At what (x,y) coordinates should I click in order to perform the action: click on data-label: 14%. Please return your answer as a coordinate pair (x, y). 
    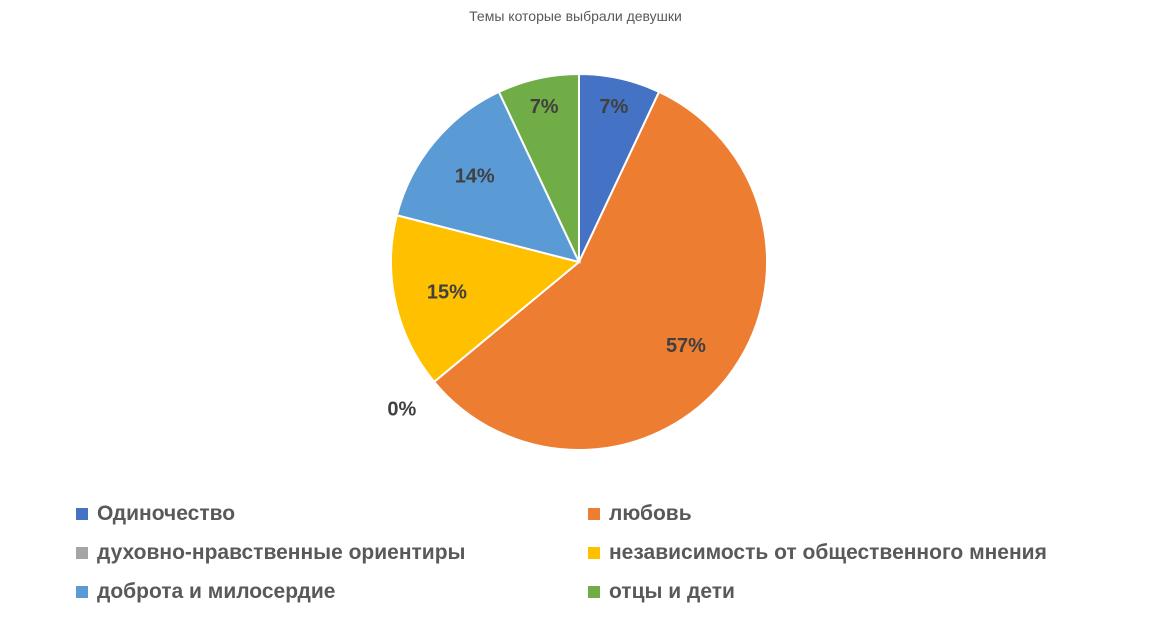
    Looking at the image, I should click on (475, 177).